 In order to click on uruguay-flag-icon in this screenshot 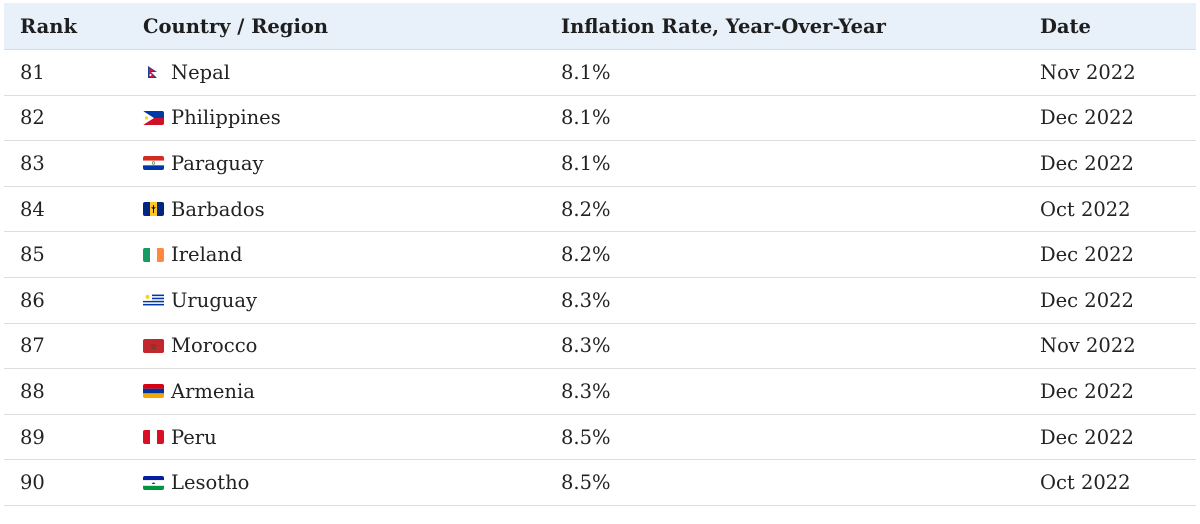, I will do `click(153, 300)`.